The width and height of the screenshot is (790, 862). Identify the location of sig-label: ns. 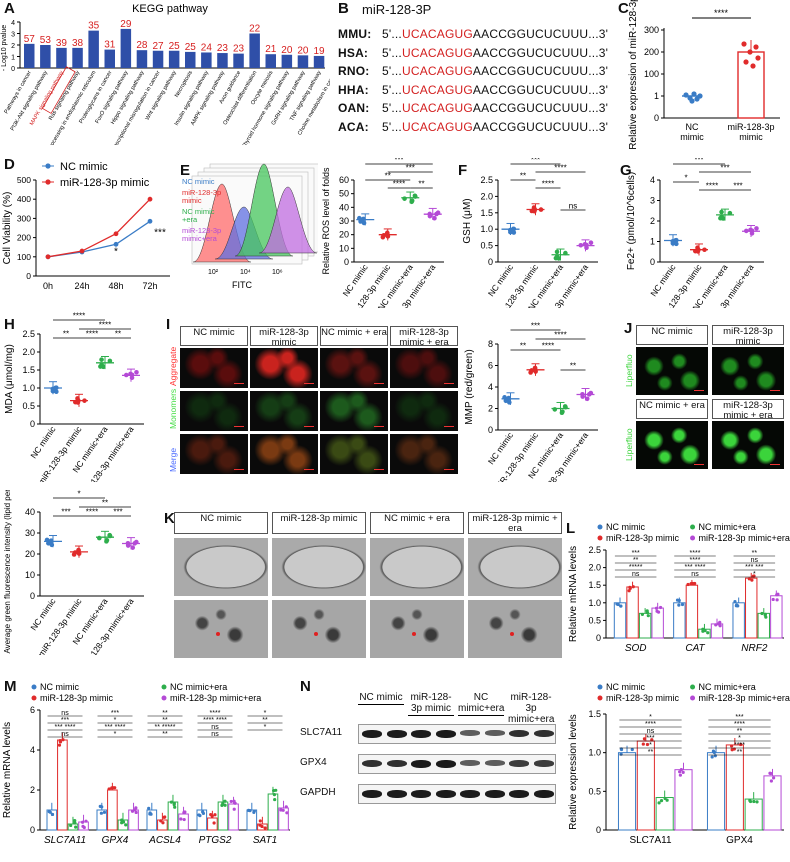
(695, 574).